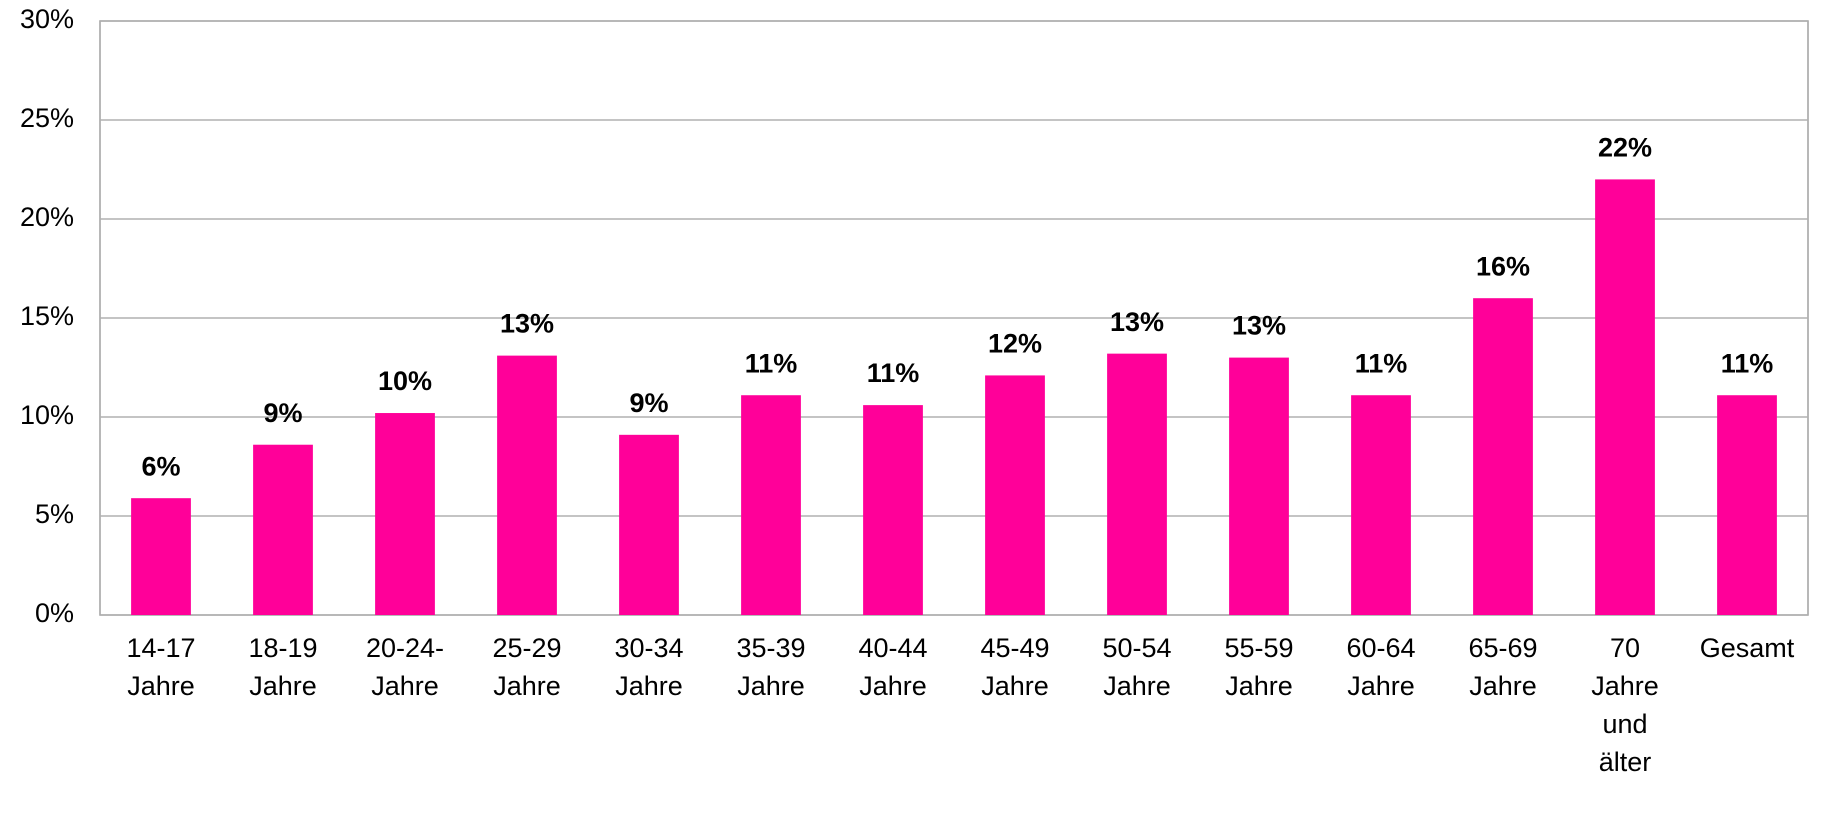 This screenshot has width=1829, height=815. What do you see at coordinates (282, 667) in the screenshot?
I see `x-tick-label: 18-19 Jahre` at bounding box center [282, 667].